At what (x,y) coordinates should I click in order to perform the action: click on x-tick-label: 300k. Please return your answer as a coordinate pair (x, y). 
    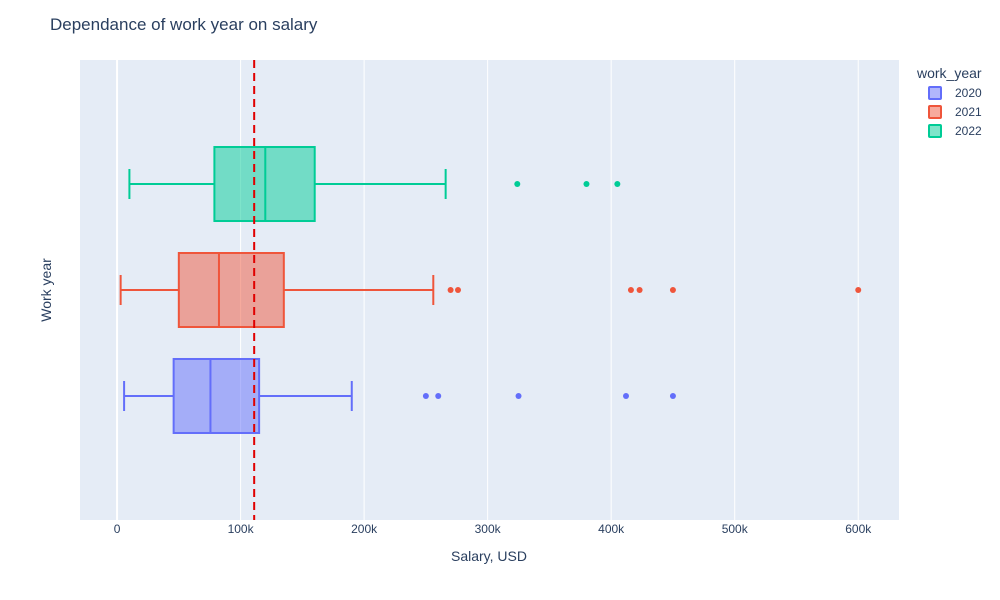
    Looking at the image, I should click on (488, 529).